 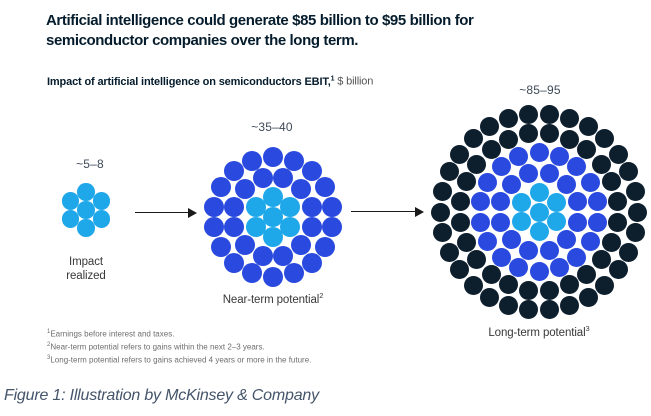 What do you see at coordinates (539, 331) in the screenshot?
I see `caption-long-term-potential: Long-term potential3` at bounding box center [539, 331].